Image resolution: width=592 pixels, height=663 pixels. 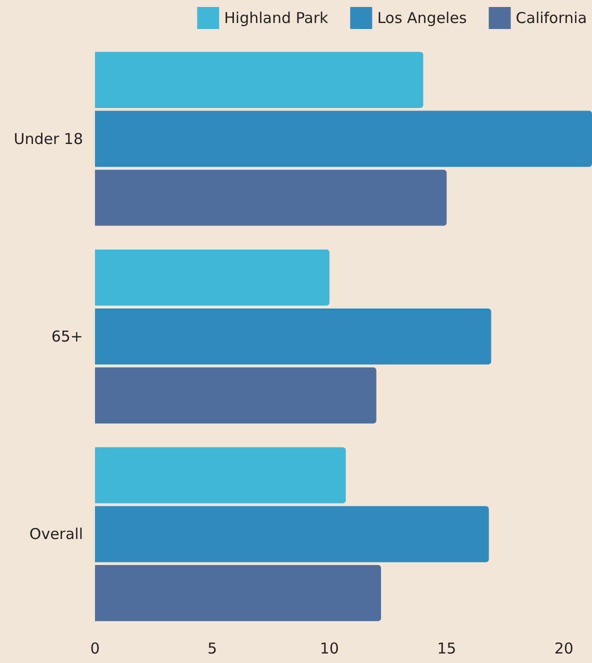 I want to click on x-tick-label: 5, so click(x=212, y=649).